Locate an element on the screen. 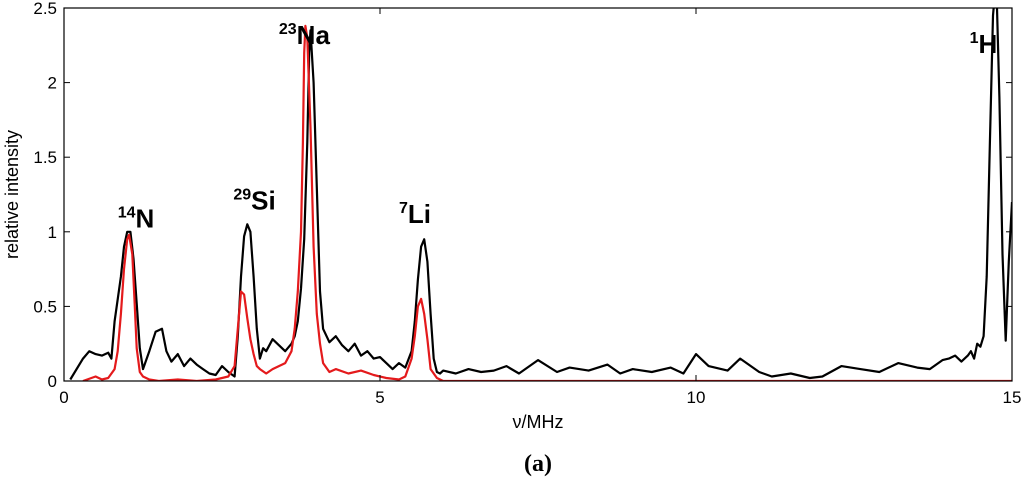 The image size is (1024, 484). peak-label: 14N is located at coordinates (136, 218).